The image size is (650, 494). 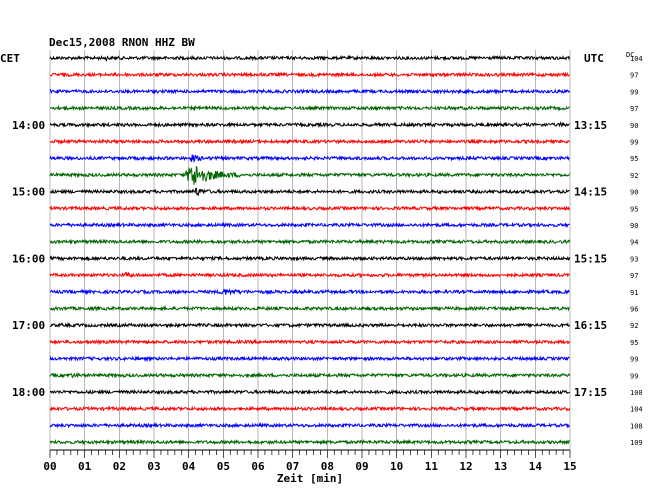 I want to click on left-zone-label: CET, so click(x=10, y=58).